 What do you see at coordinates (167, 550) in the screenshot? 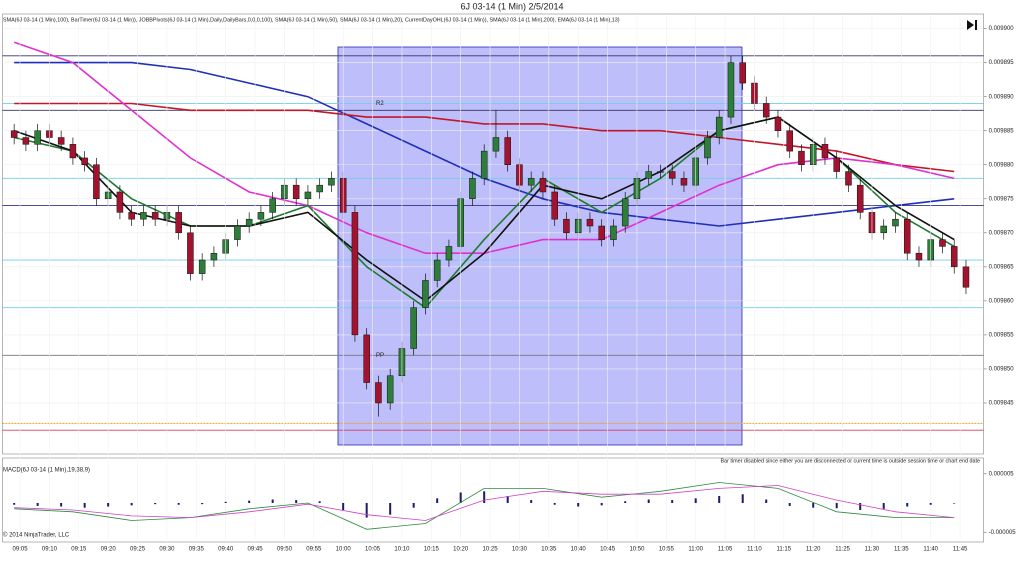
I see `x-tick-label: 09:30` at bounding box center [167, 550].